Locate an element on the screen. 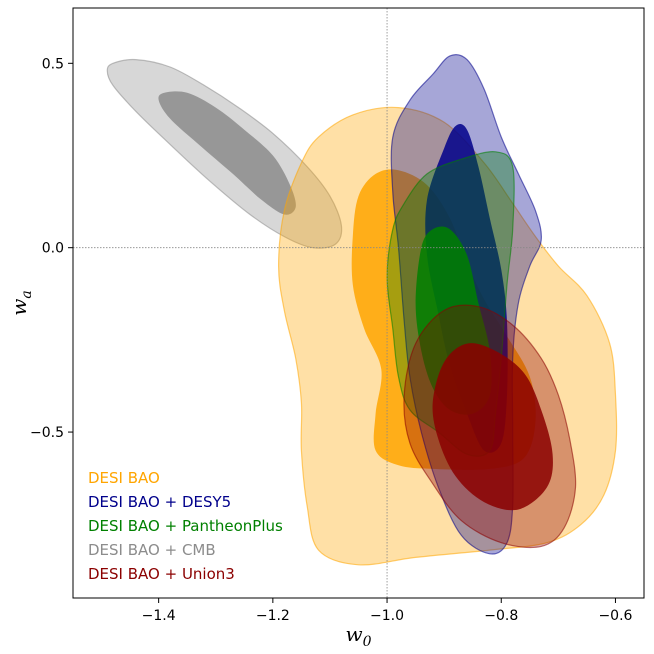  contour-inner-desi-bao-cmb is located at coordinates (227, 153).